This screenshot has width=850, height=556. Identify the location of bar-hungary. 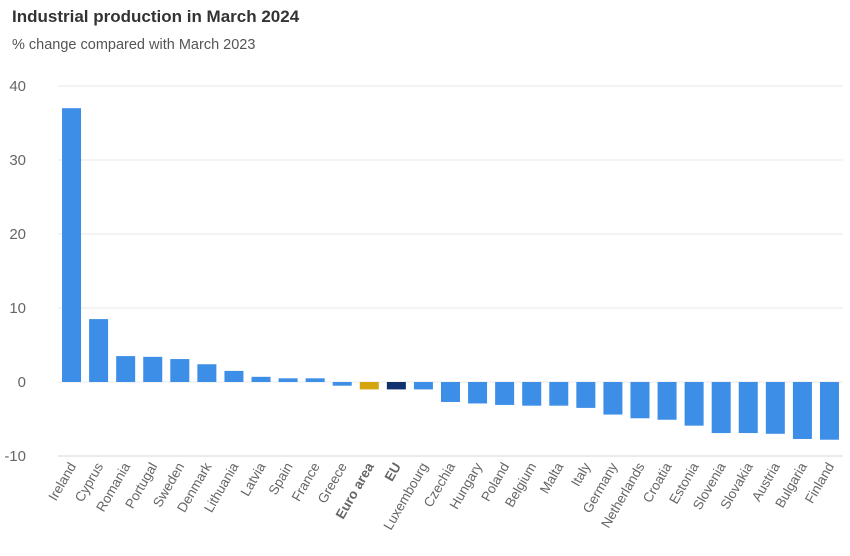
(478, 393).